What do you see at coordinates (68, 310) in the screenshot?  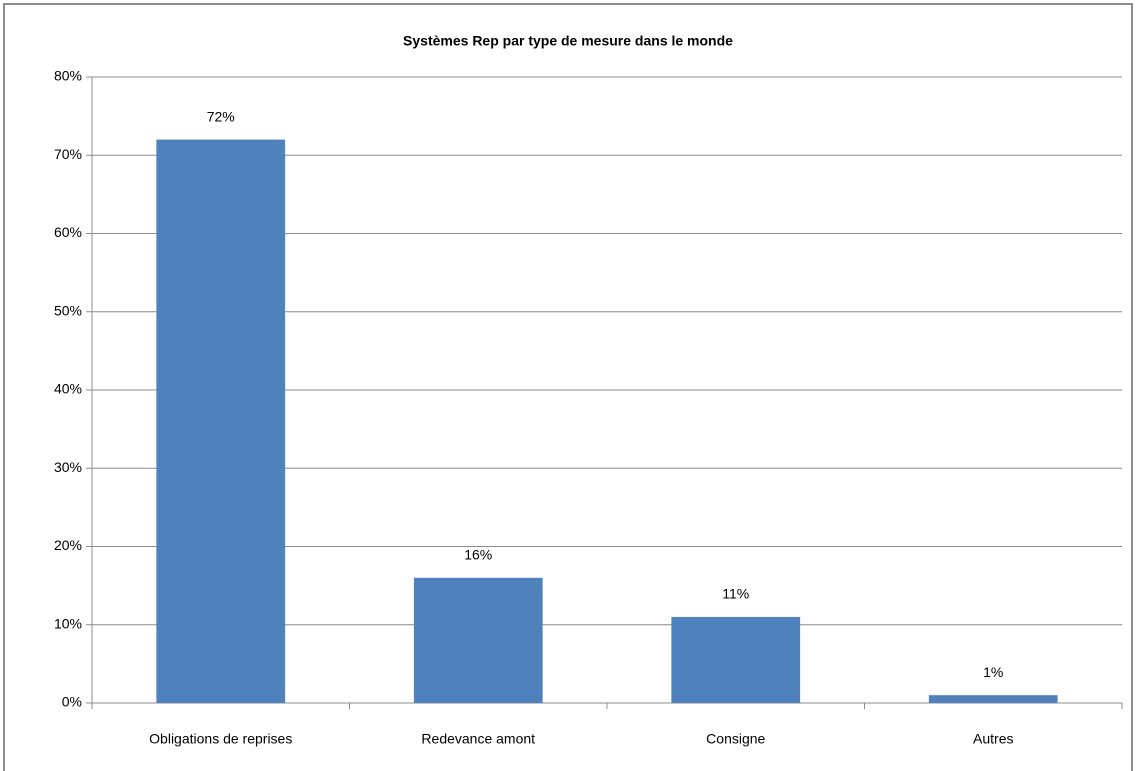 I see `y-tick-label: 50%` at bounding box center [68, 310].